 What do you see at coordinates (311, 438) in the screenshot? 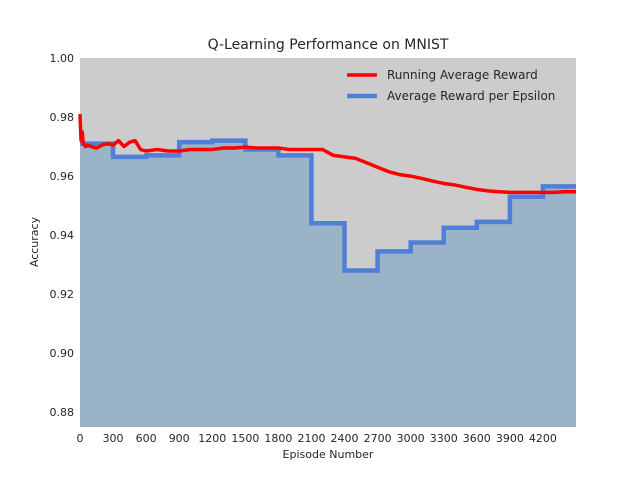
I see `x-tick-label: 2100` at bounding box center [311, 438].